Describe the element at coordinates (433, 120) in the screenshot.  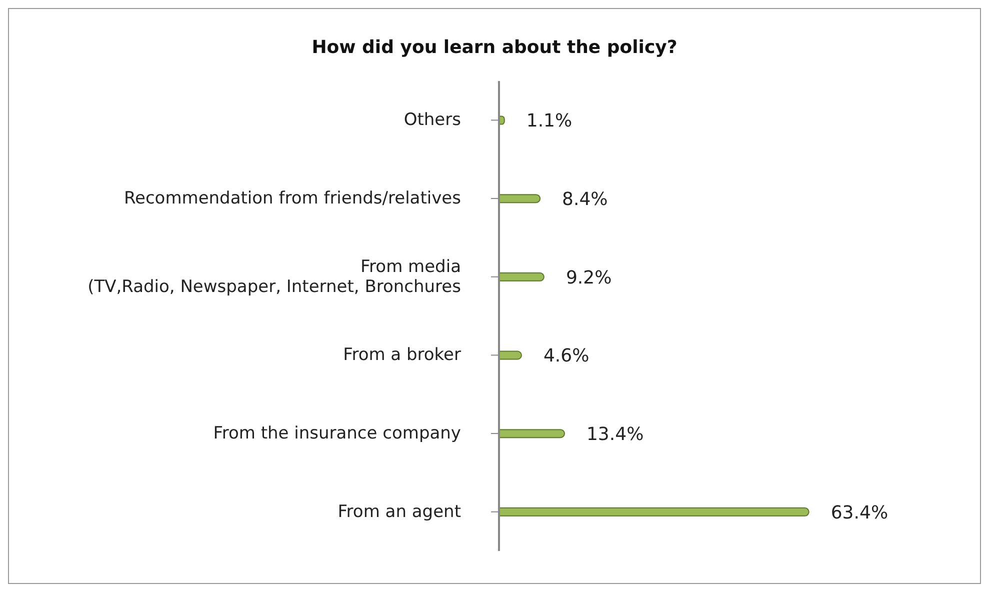
I see `y-tick-label: Others` at that location.